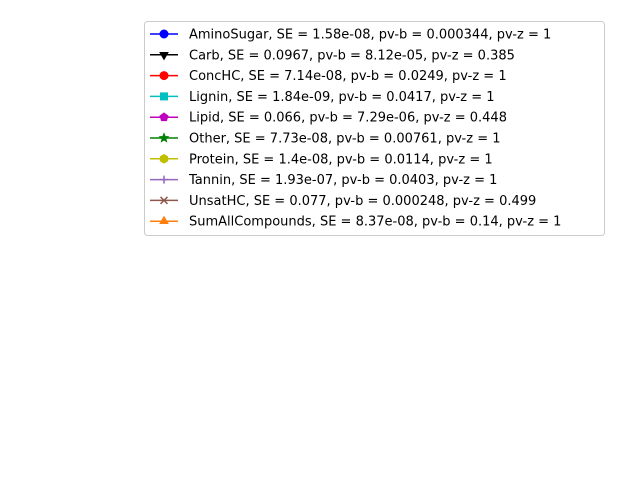  Describe the element at coordinates (164, 179) in the screenshot. I see `legend-marker-plus` at that location.